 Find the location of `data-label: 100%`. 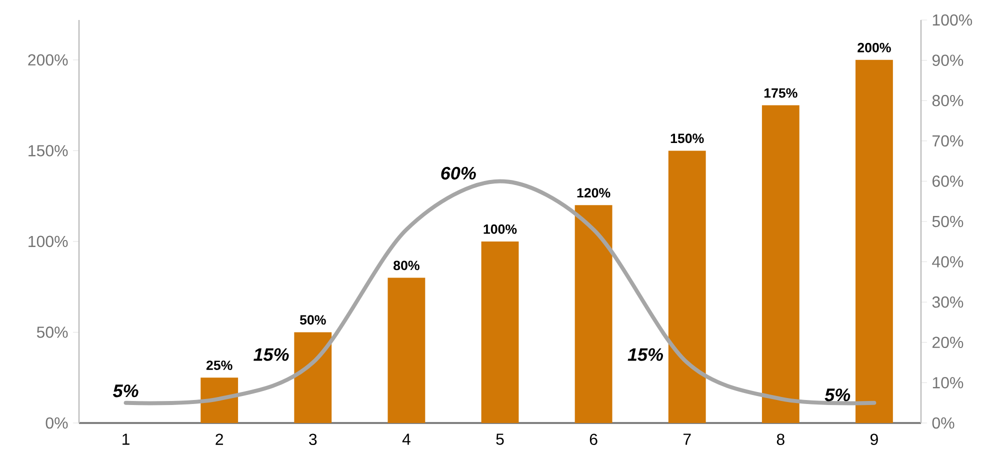

data-label: 100% is located at coordinates (500, 229).